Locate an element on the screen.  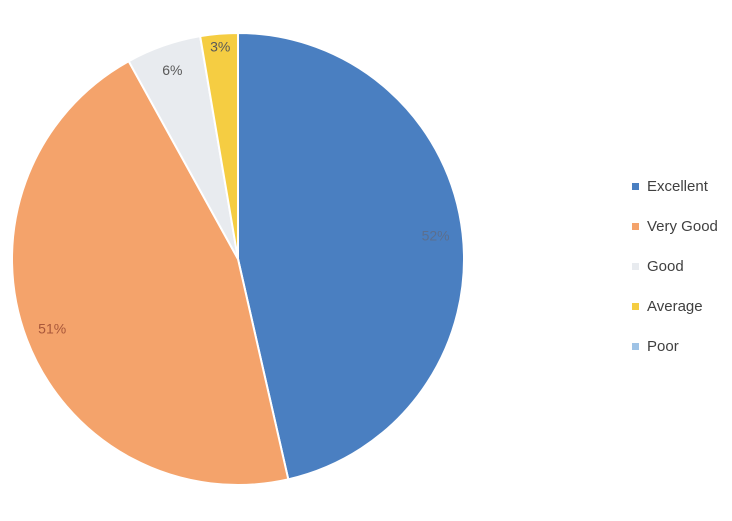
legend-item-average: Average is located at coordinates (682, 306).